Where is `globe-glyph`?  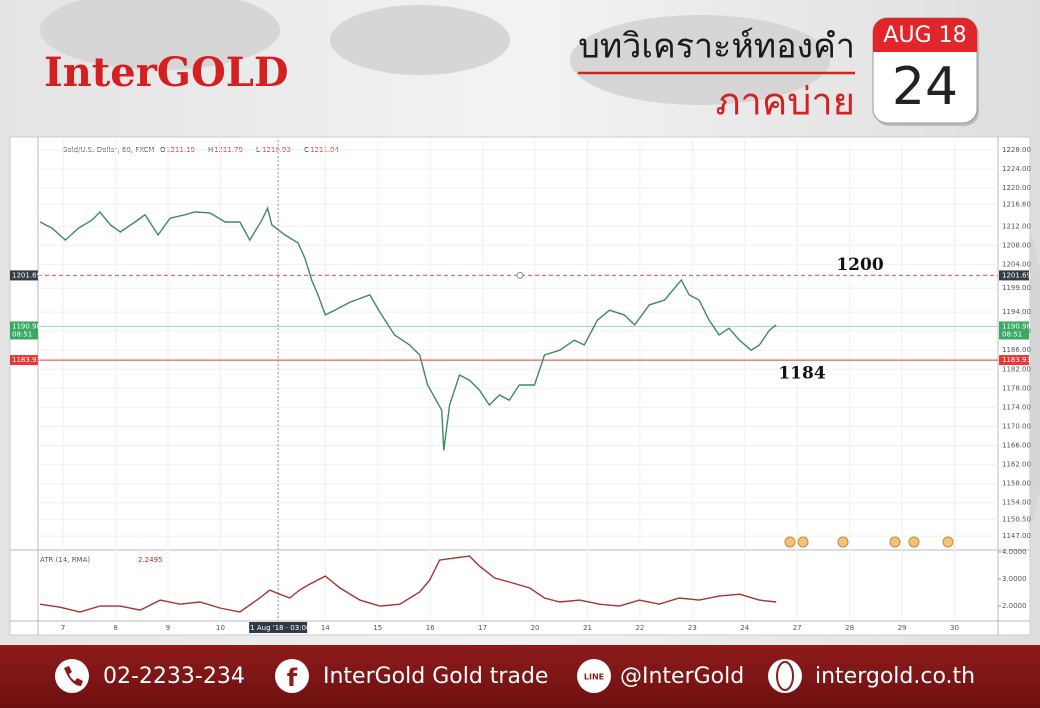
globe-glyph is located at coordinates (785, 676).